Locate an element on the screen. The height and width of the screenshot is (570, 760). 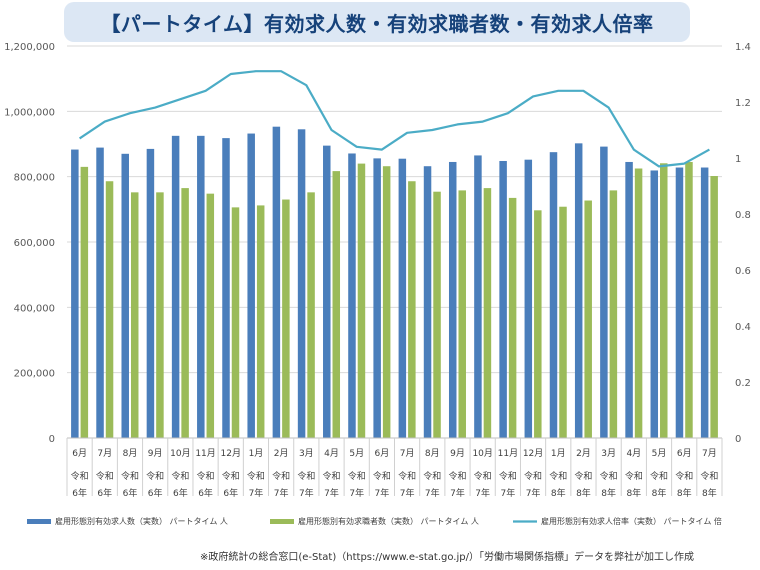
right-tick-label: 0 is located at coordinates (738, 439).